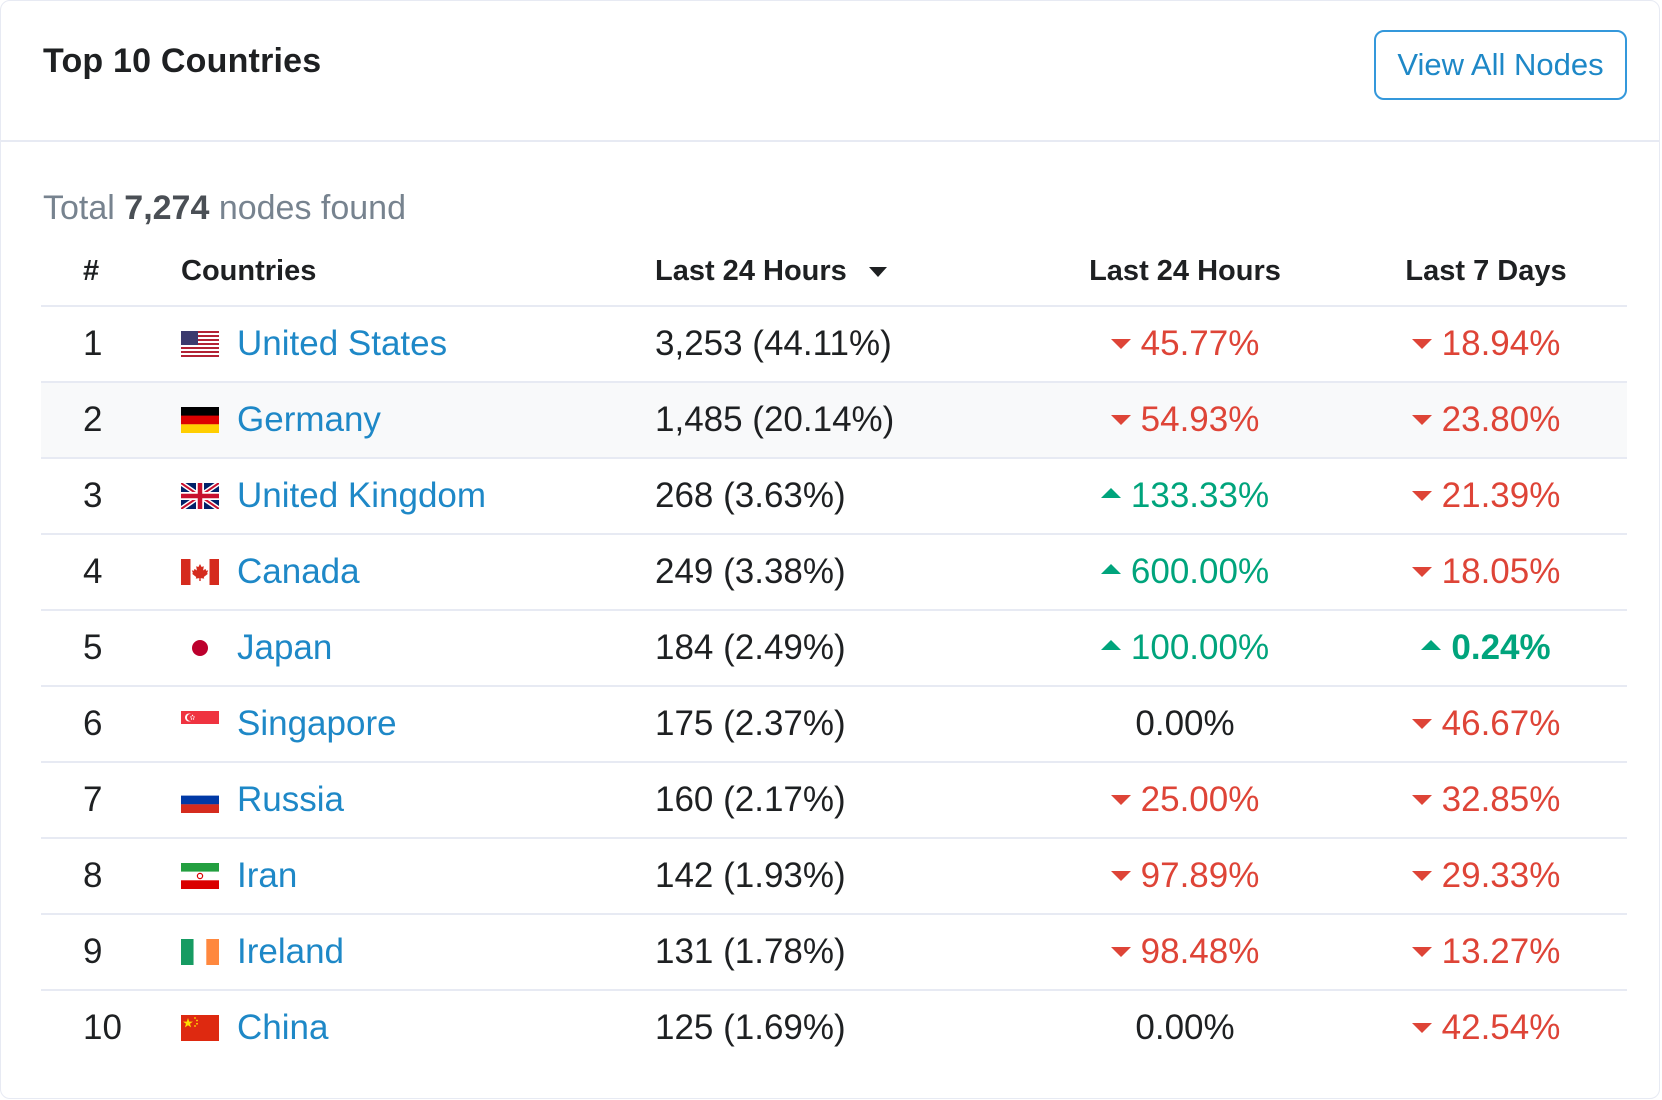 This screenshot has width=1662, height=1100. What do you see at coordinates (418, 572) in the screenshot?
I see `country-cell: Canada` at bounding box center [418, 572].